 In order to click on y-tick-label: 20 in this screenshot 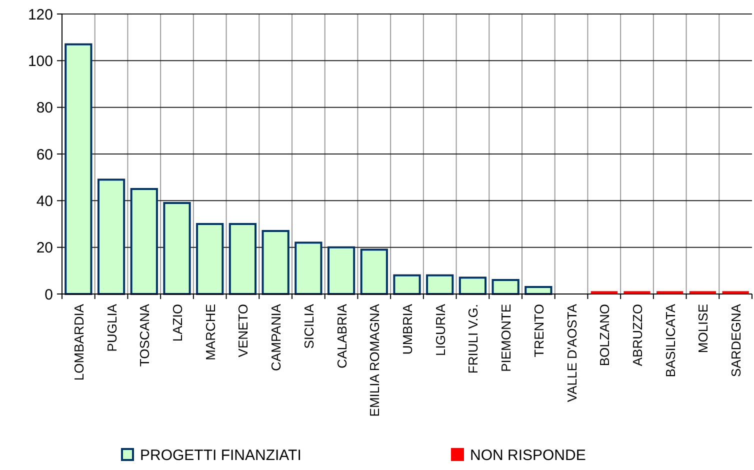, I will do `click(44, 248)`.